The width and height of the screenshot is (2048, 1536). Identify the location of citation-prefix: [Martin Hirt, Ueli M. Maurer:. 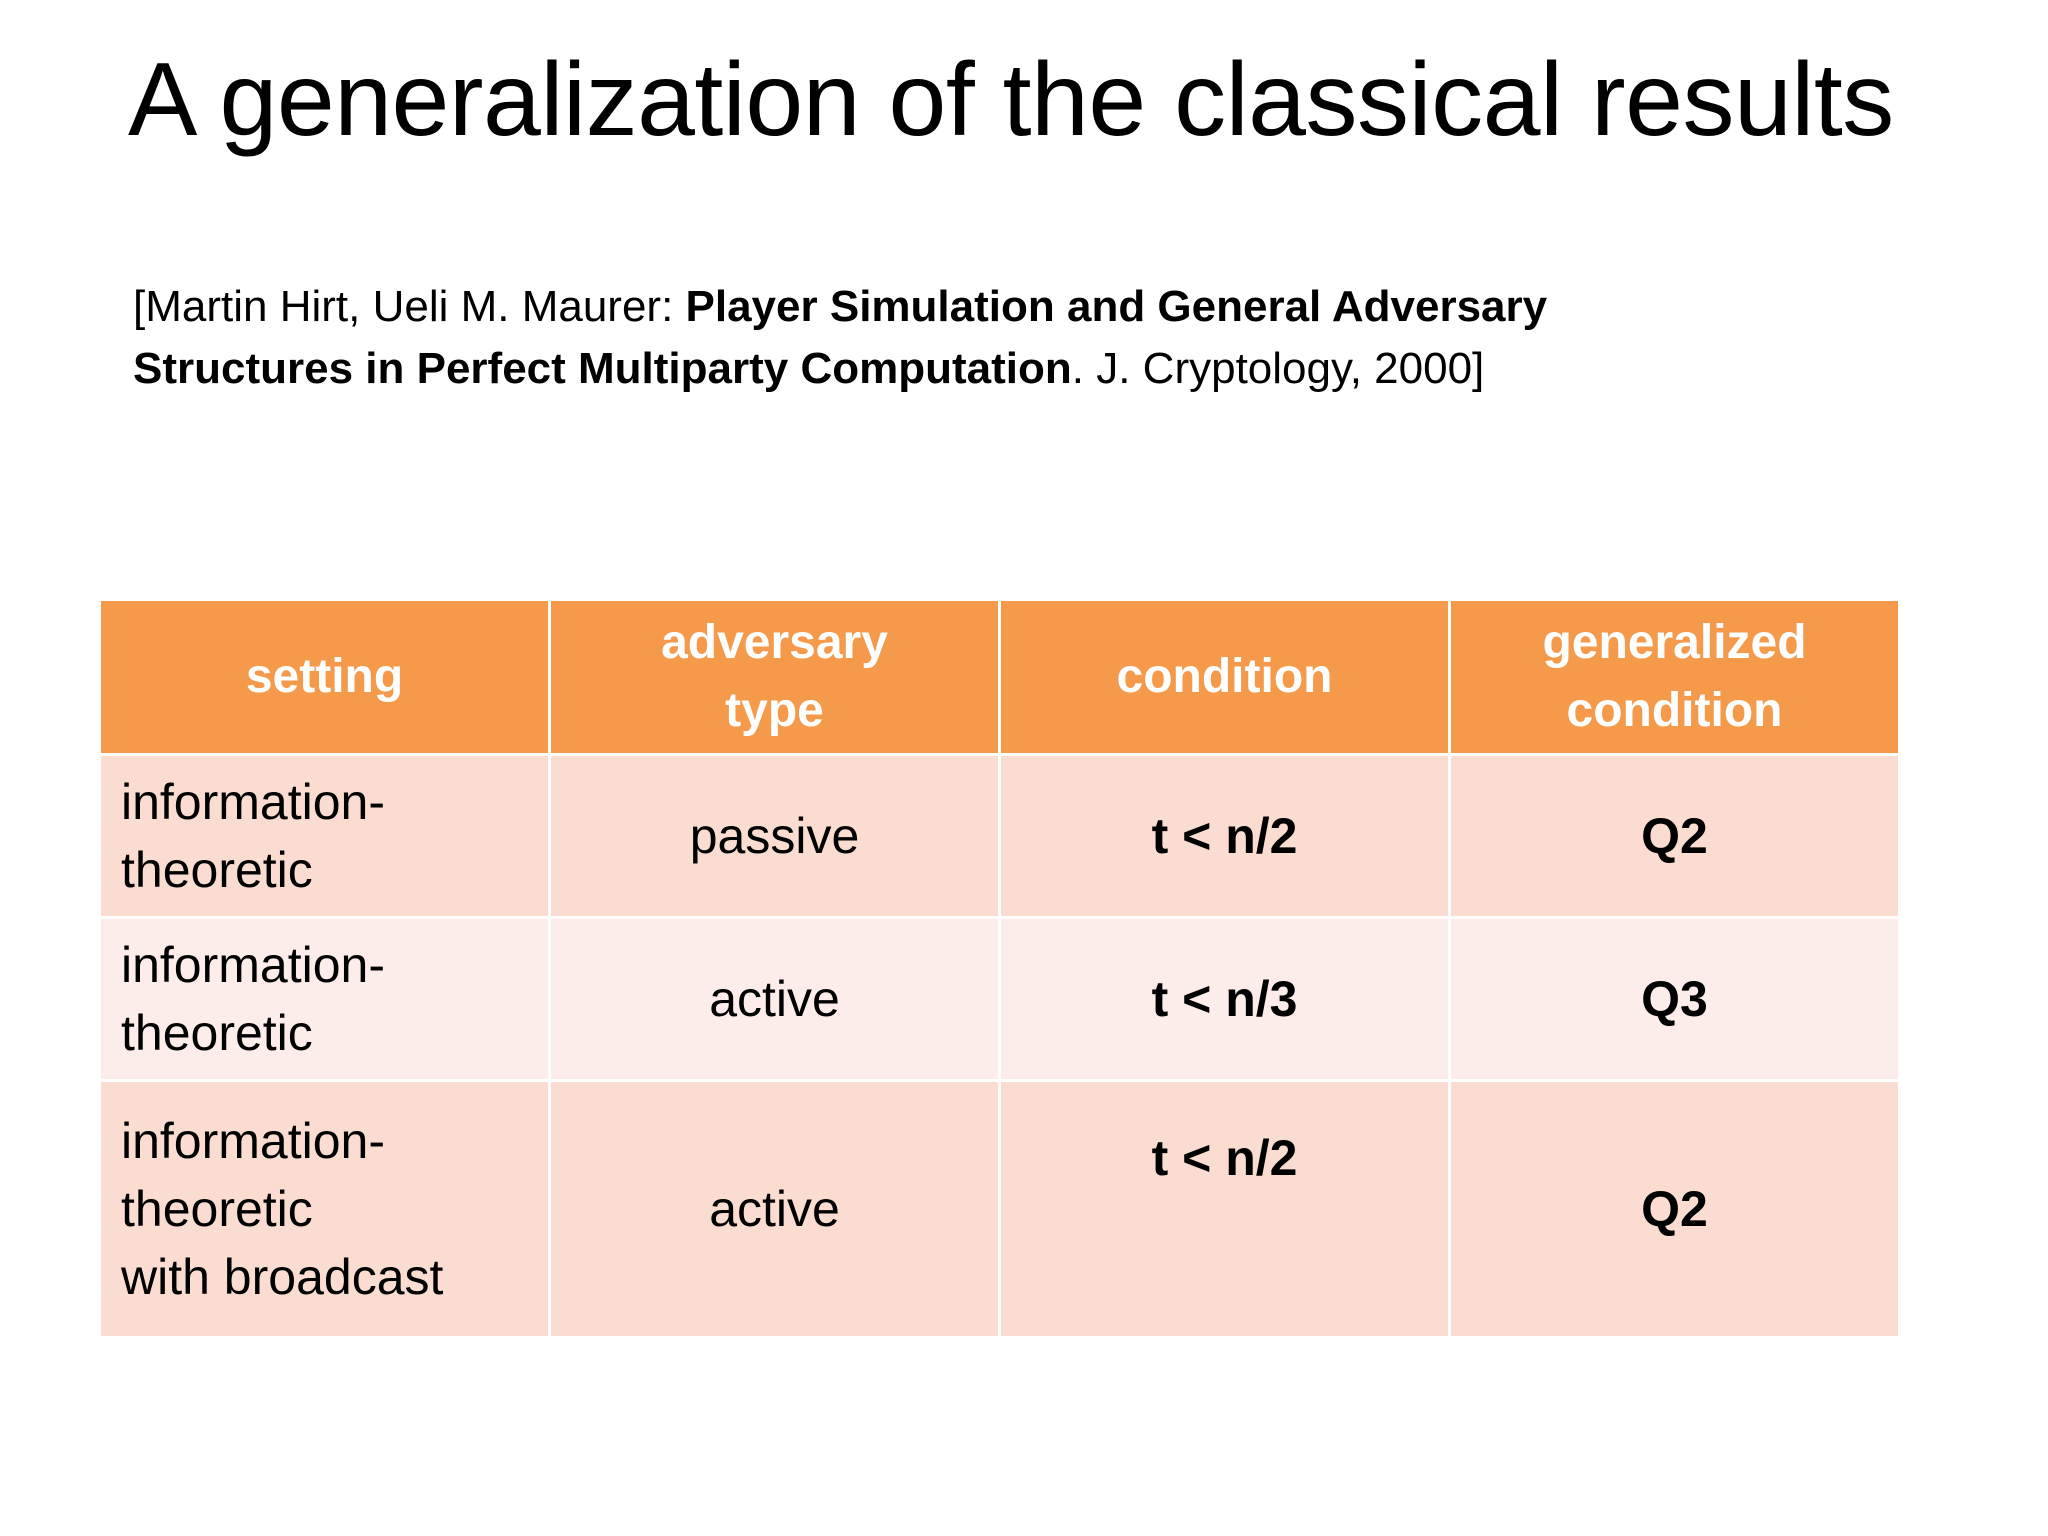
(409, 306).